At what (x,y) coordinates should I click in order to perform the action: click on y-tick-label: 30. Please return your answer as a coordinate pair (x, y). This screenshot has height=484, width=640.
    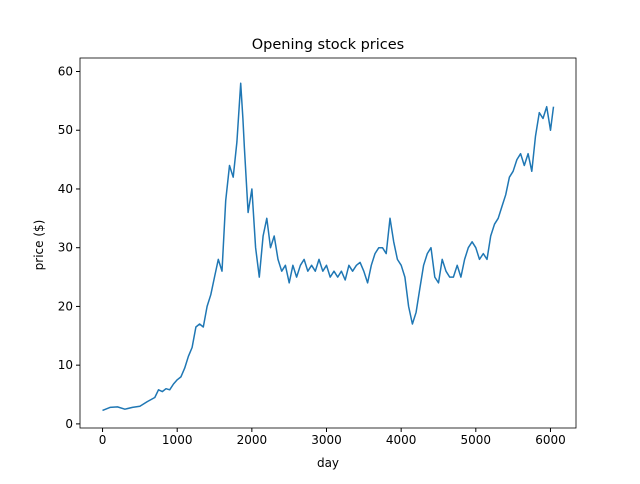
    Looking at the image, I should click on (65, 248).